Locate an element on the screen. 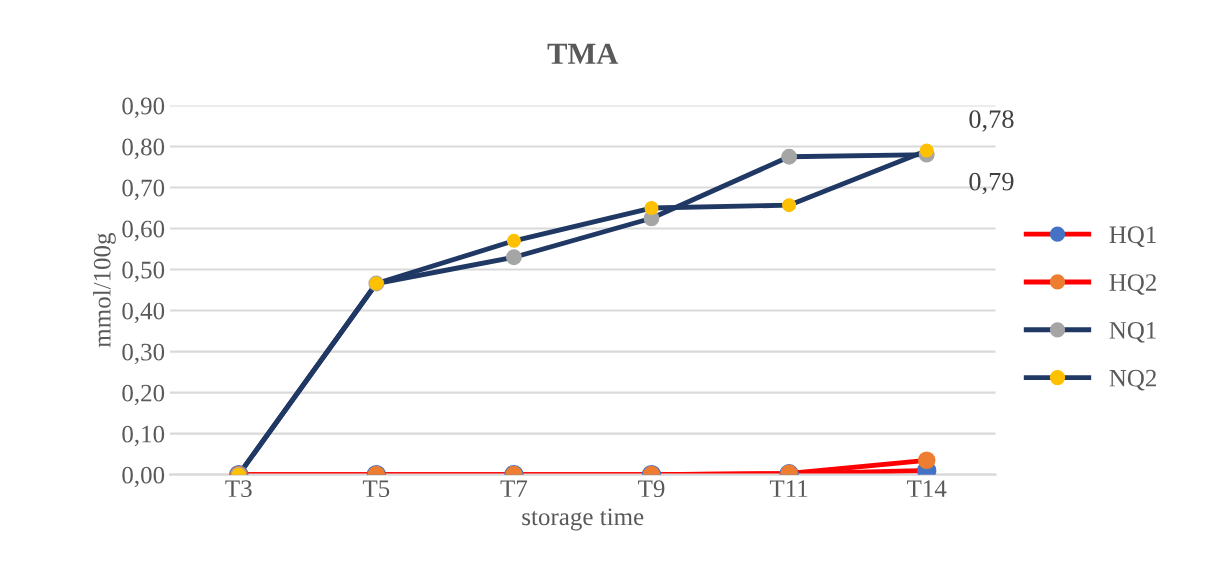 The image size is (1214, 586). legend-label: NQ2 is located at coordinates (1132, 380).